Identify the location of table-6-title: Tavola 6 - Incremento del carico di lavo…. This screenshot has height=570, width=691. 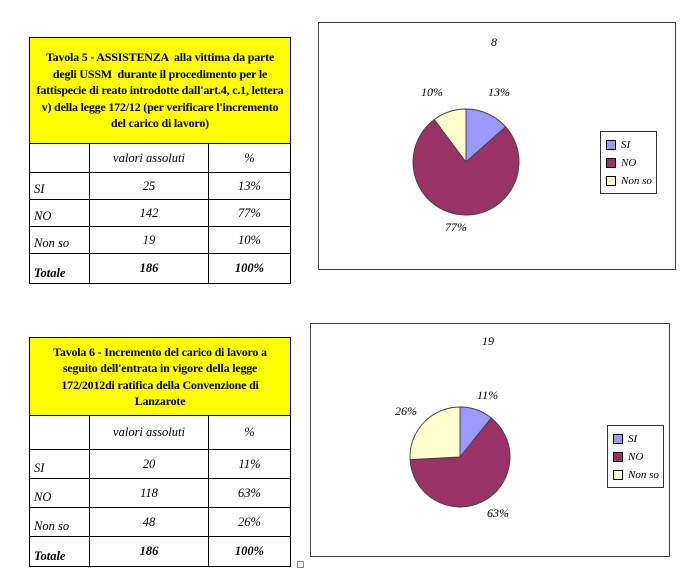
(160, 376).